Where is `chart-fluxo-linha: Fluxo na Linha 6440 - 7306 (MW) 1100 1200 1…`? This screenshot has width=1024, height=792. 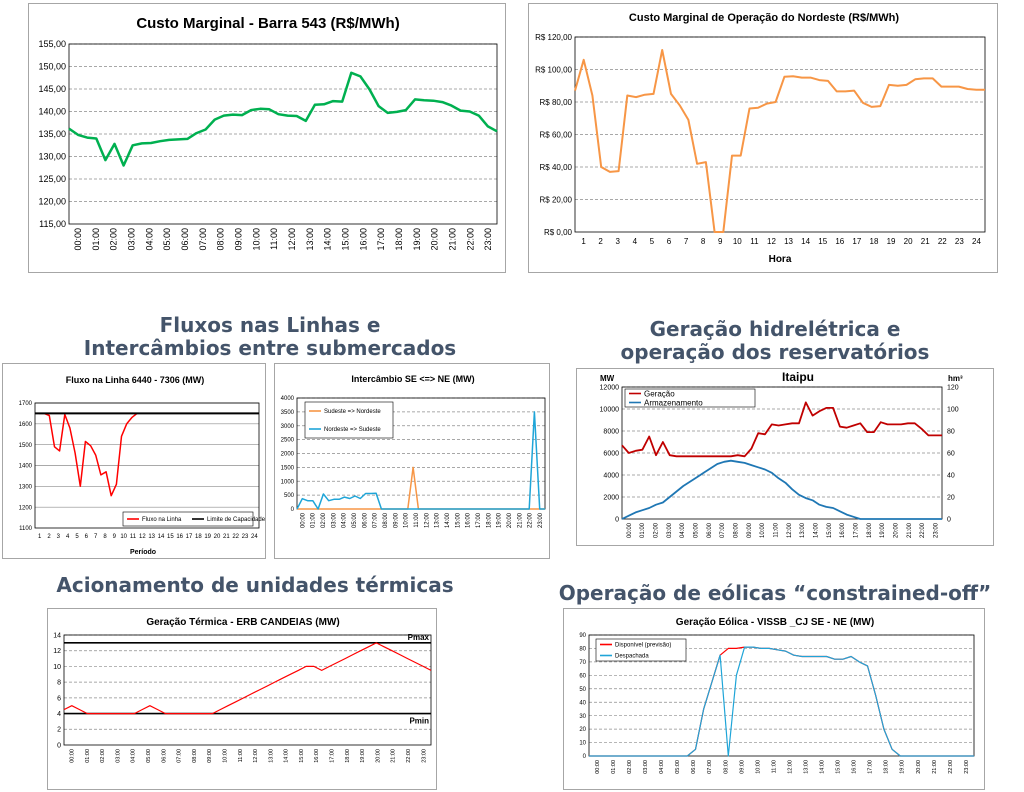 chart-fluxo-linha: Fluxo na Linha 6440 - 7306 (MW) 1100 1200 1… is located at coordinates (134, 461).